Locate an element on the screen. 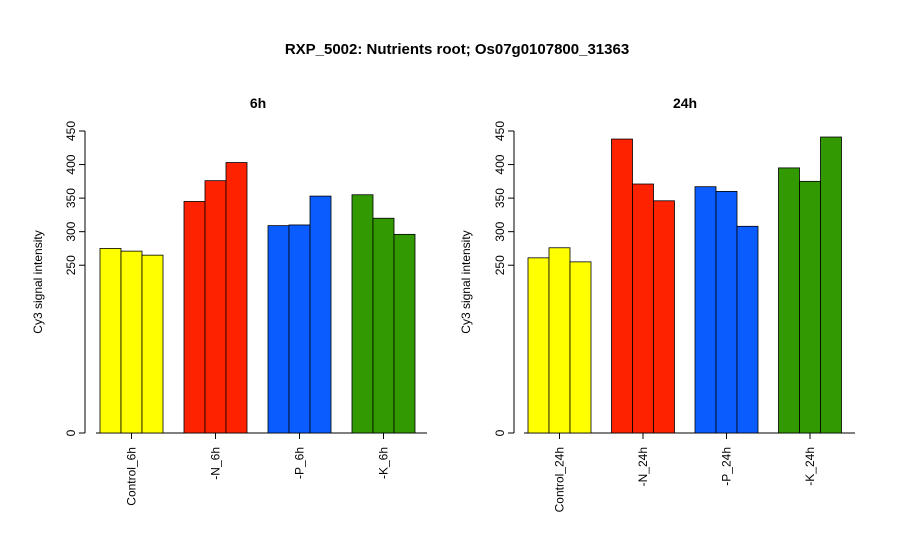  x-tick-label: -K_24h is located at coordinates (810, 466).